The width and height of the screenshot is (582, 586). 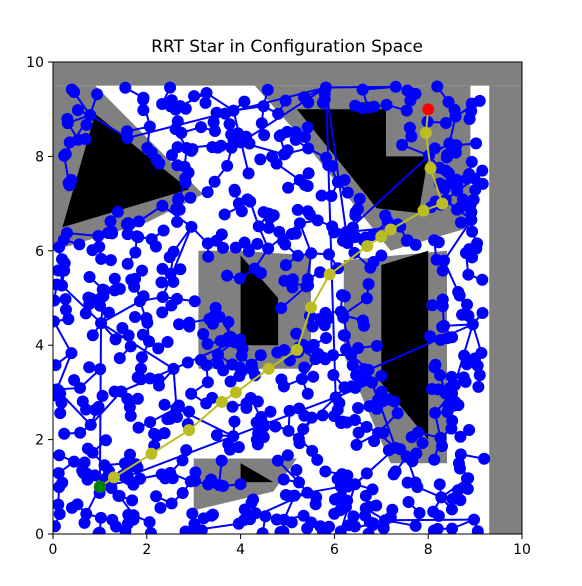 I want to click on obstacle-inflated-right-wall, so click(x=505, y=309).